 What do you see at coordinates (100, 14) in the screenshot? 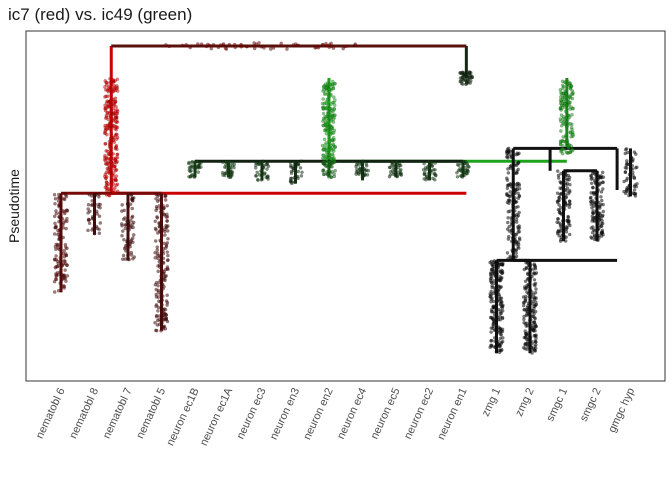
I see `chart-title: ic7 (red) vs. ic49 (green)` at bounding box center [100, 14].